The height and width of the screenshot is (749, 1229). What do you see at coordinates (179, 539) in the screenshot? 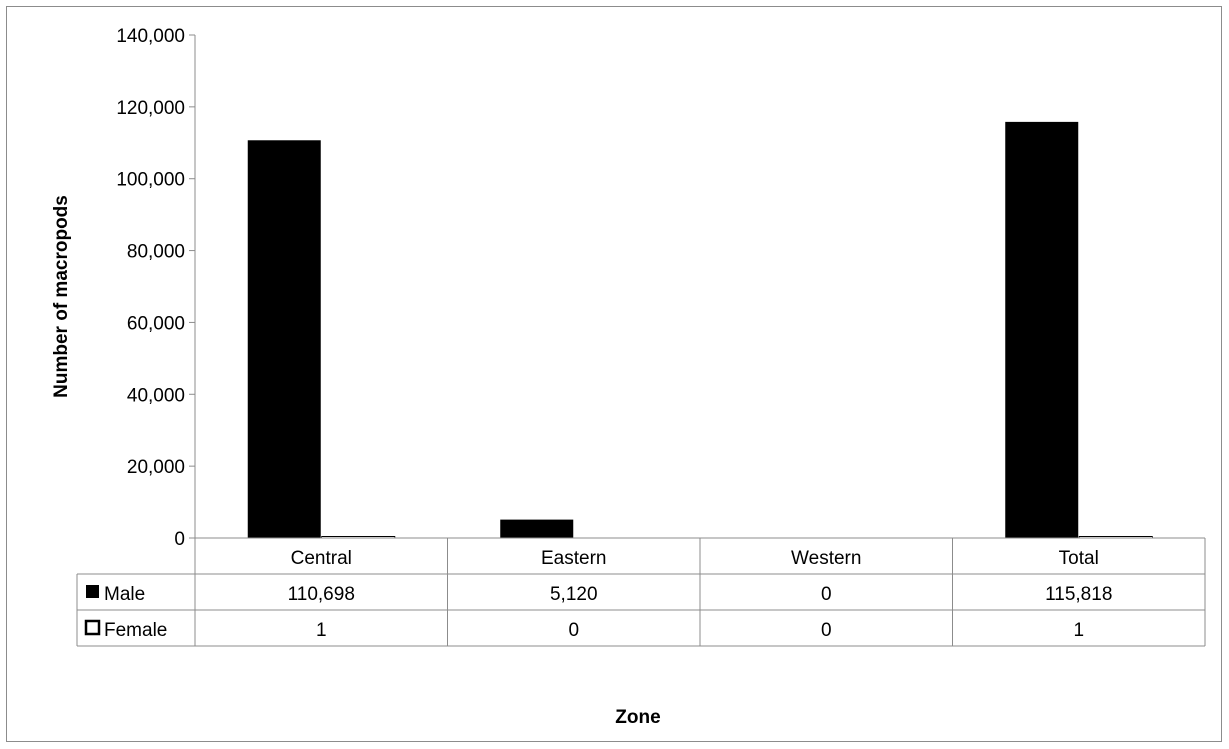
I see `y-tick-label: 0` at bounding box center [179, 539].